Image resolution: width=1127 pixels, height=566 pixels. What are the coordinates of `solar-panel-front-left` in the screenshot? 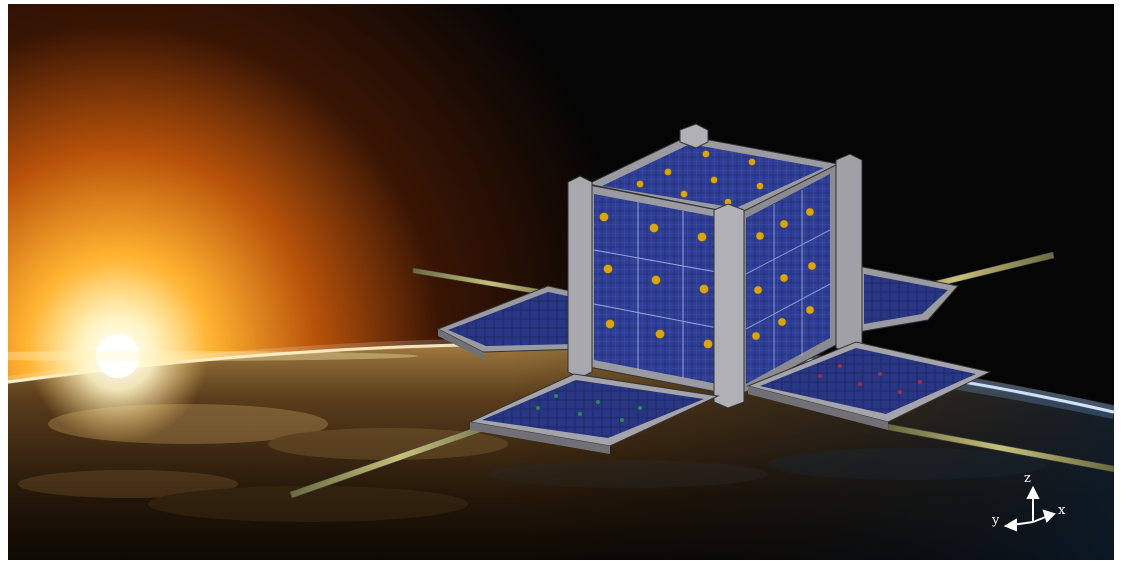 It's located at (594, 413).